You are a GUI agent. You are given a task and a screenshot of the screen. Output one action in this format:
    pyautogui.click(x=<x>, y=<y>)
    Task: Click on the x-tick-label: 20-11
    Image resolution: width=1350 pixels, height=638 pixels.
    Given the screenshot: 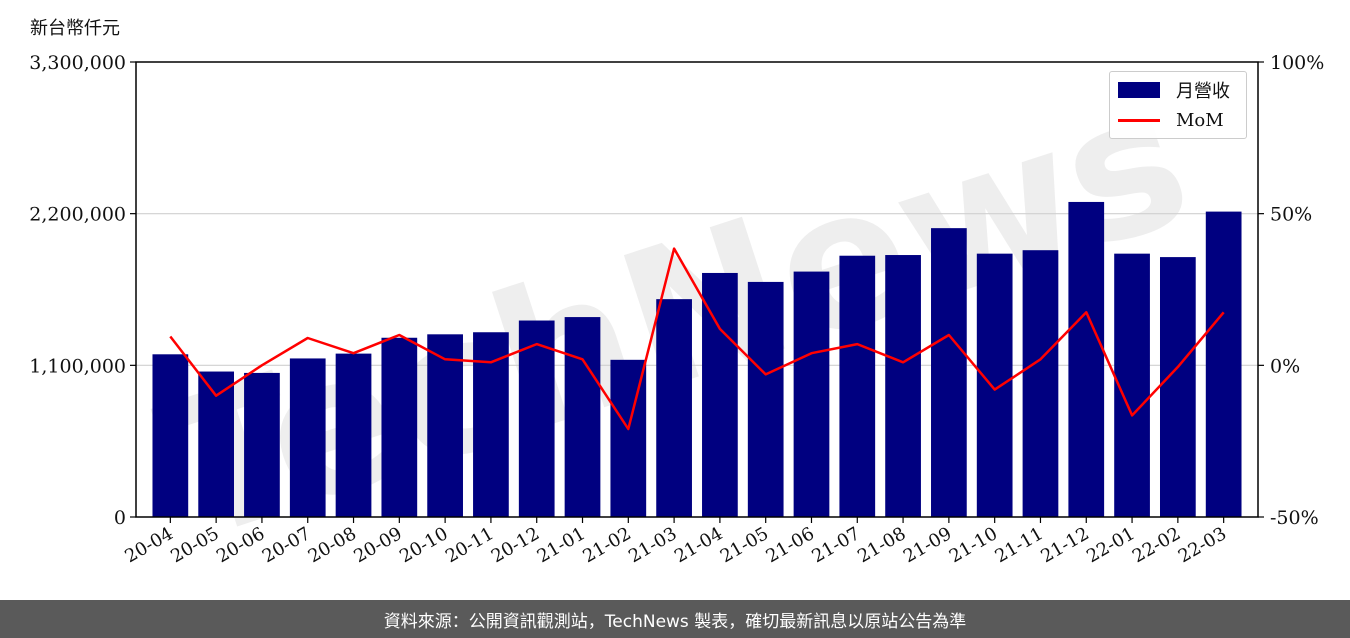 What is the action you would take?
    pyautogui.click(x=469, y=545)
    